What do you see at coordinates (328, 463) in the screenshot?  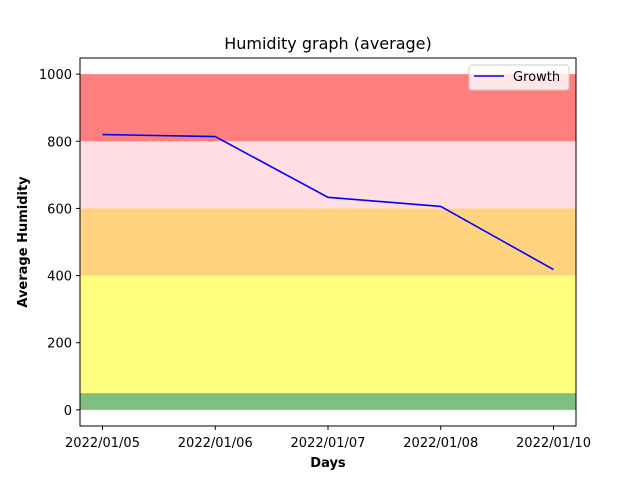 I see `x-axis-label: Days` at bounding box center [328, 463].